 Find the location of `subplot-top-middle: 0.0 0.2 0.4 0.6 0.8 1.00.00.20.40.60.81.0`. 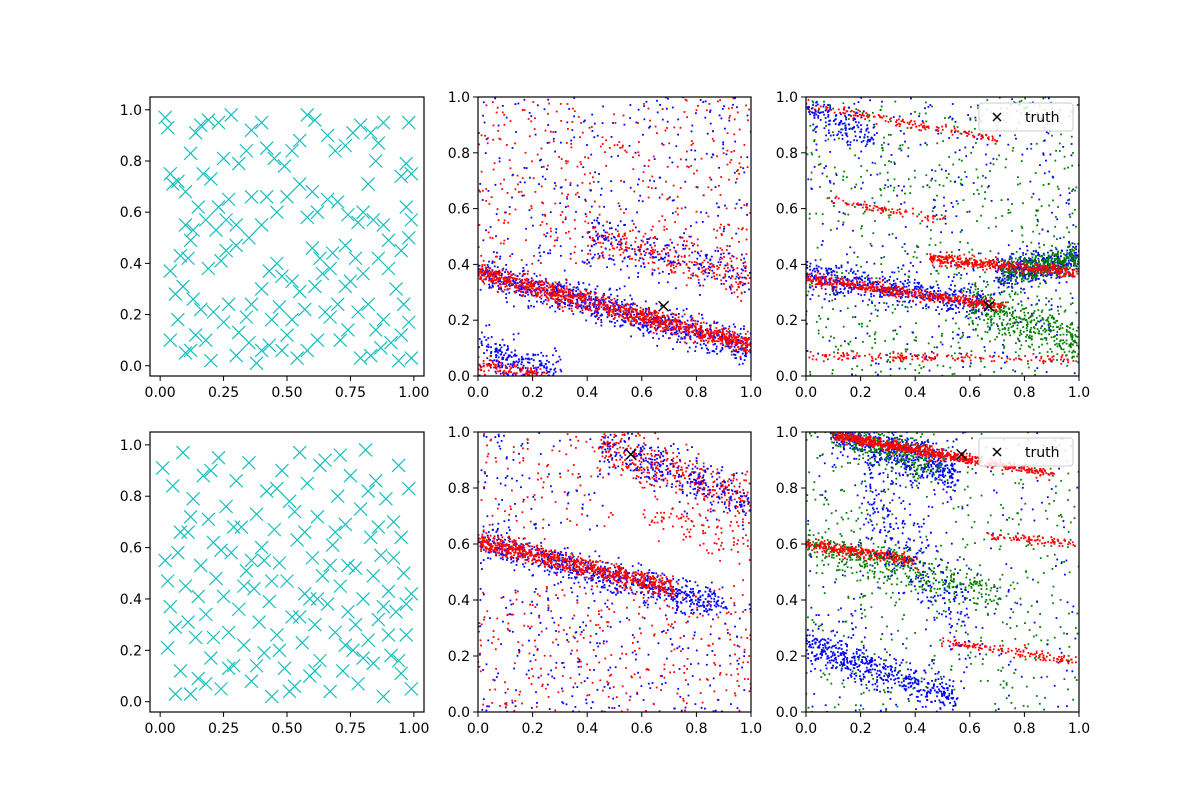

subplot-top-middle: 0.0 0.2 0.4 0.6 0.8 1.00.00.20.40.60.81.0 is located at coordinates (605, 245).